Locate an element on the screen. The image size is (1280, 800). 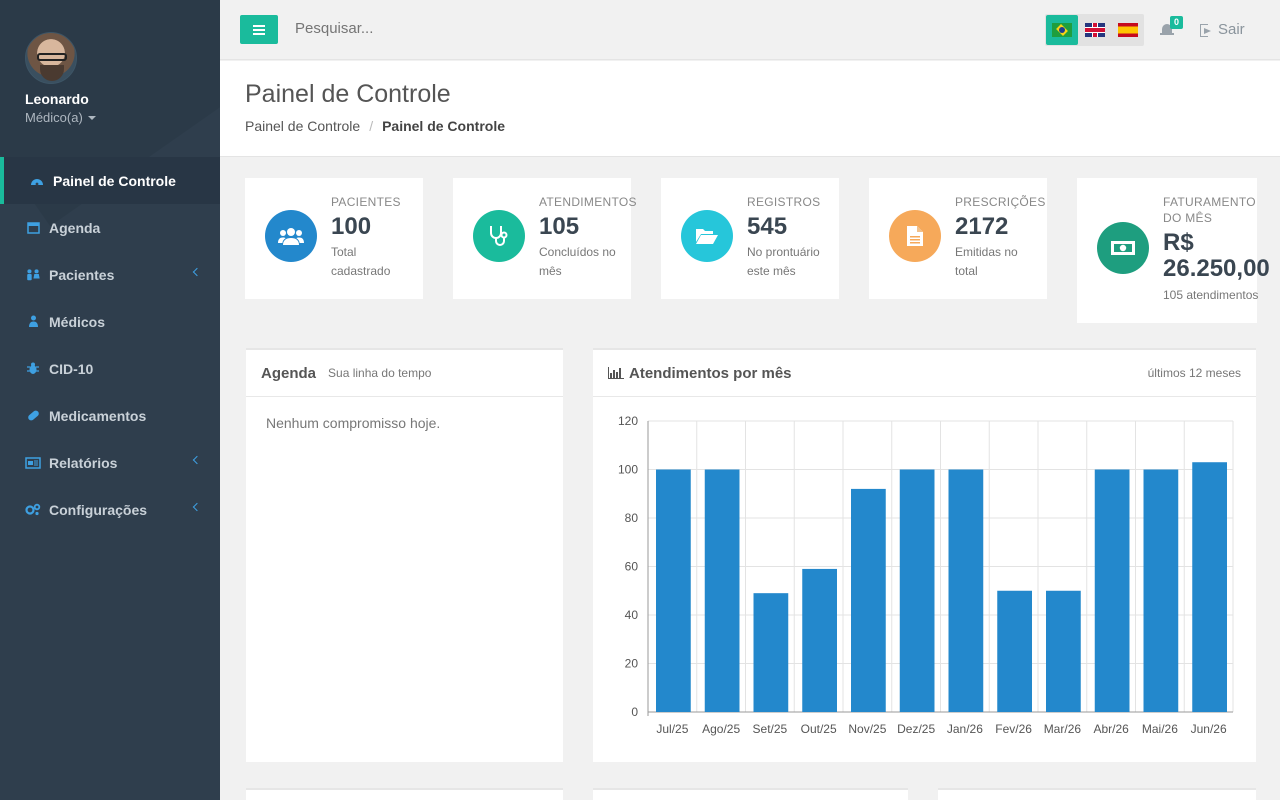
stat-card-prescriptions: PRESCRIÇÕES 2172 Emitidas no total is located at coordinates (958, 238).